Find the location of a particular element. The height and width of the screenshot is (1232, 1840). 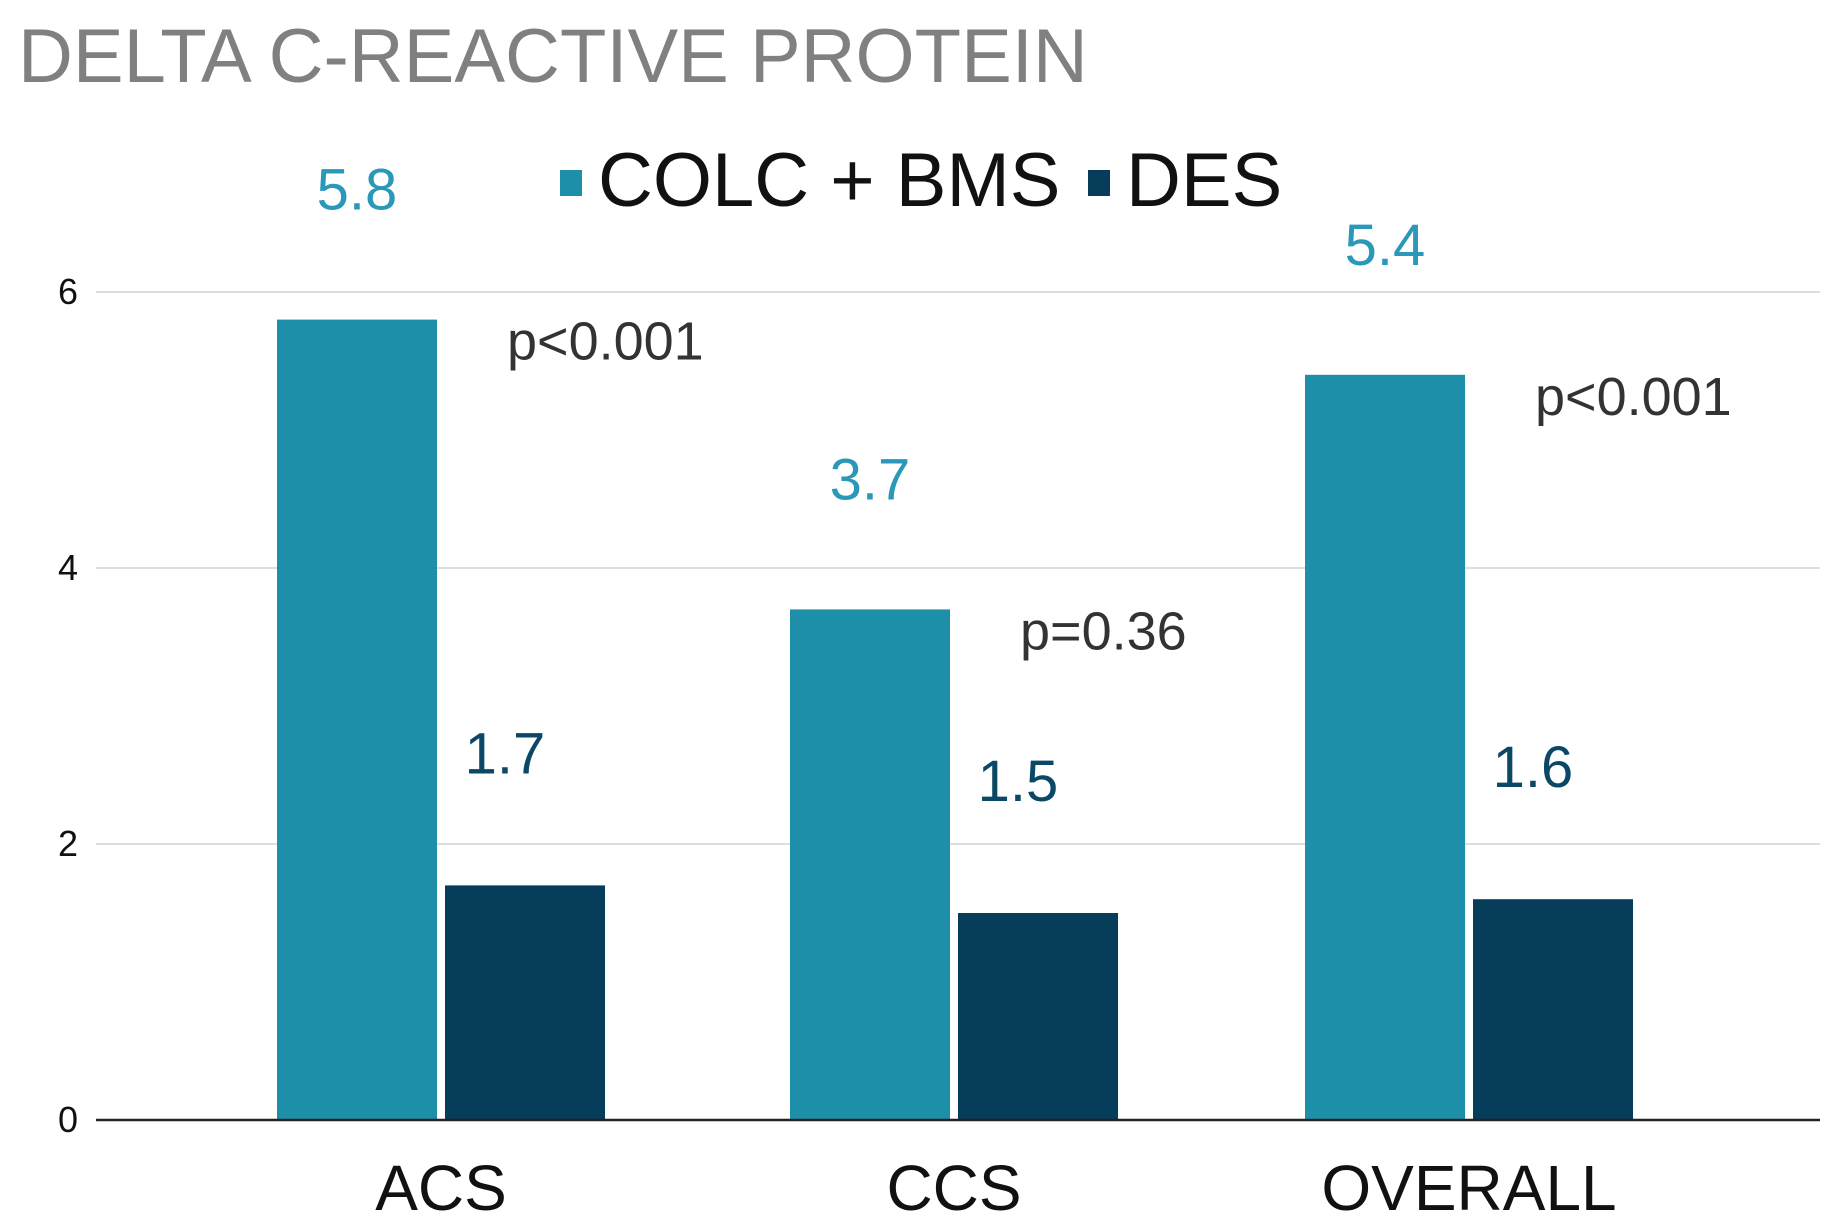

bar-acs-des is located at coordinates (525, 1002).